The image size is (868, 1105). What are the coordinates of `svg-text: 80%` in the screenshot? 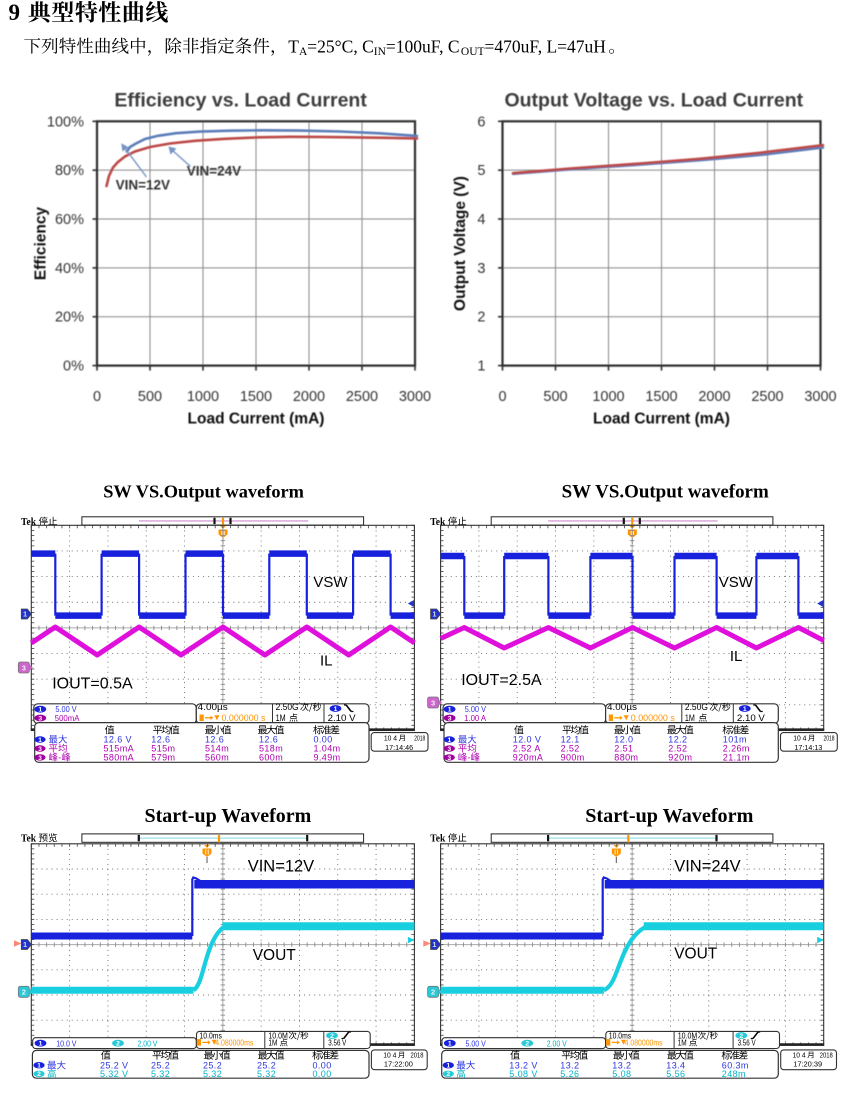 It's located at (69, 171).